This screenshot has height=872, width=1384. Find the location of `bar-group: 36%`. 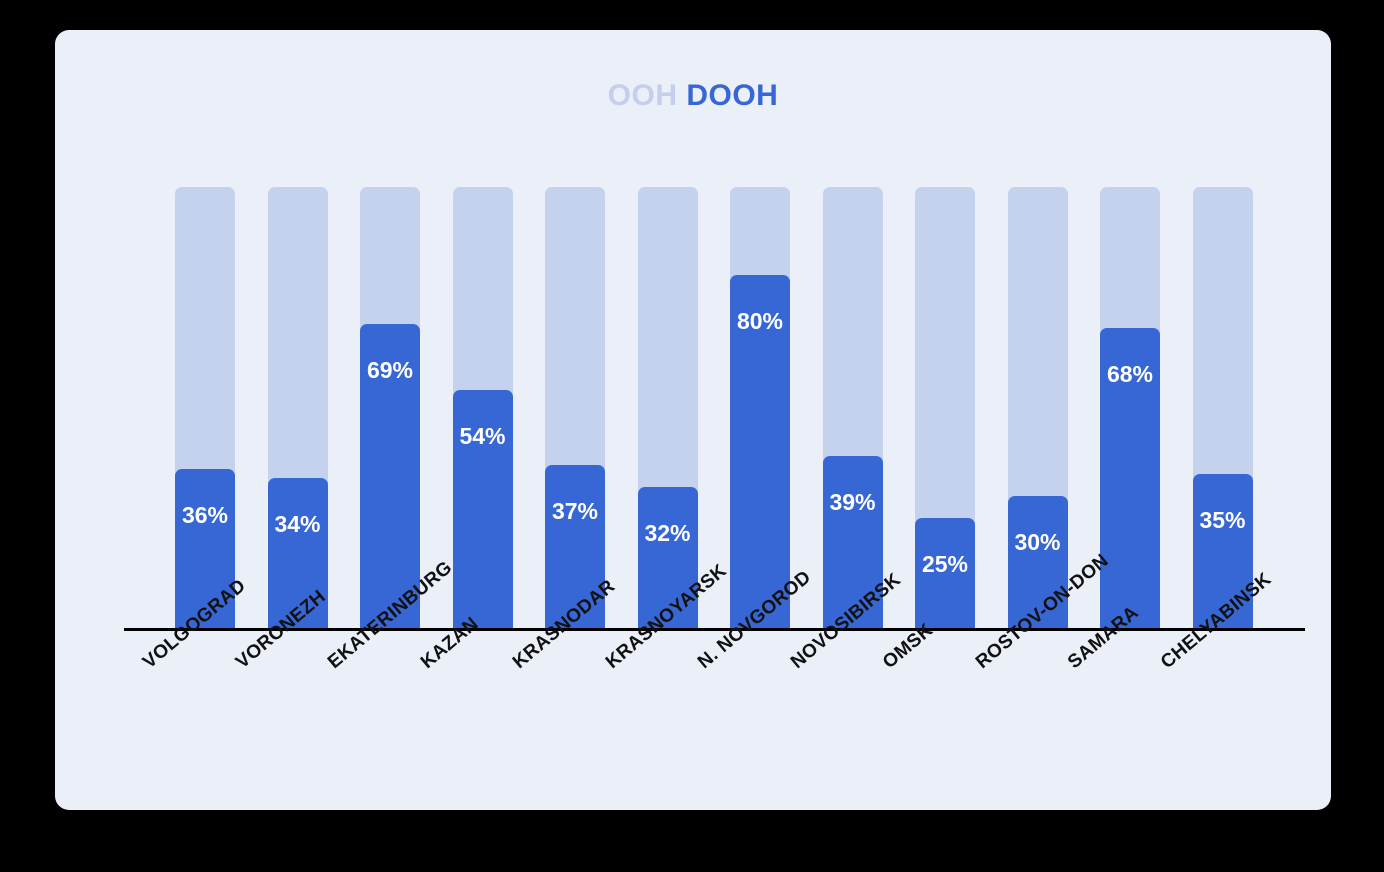

bar-group: 36% is located at coordinates (205, 407).